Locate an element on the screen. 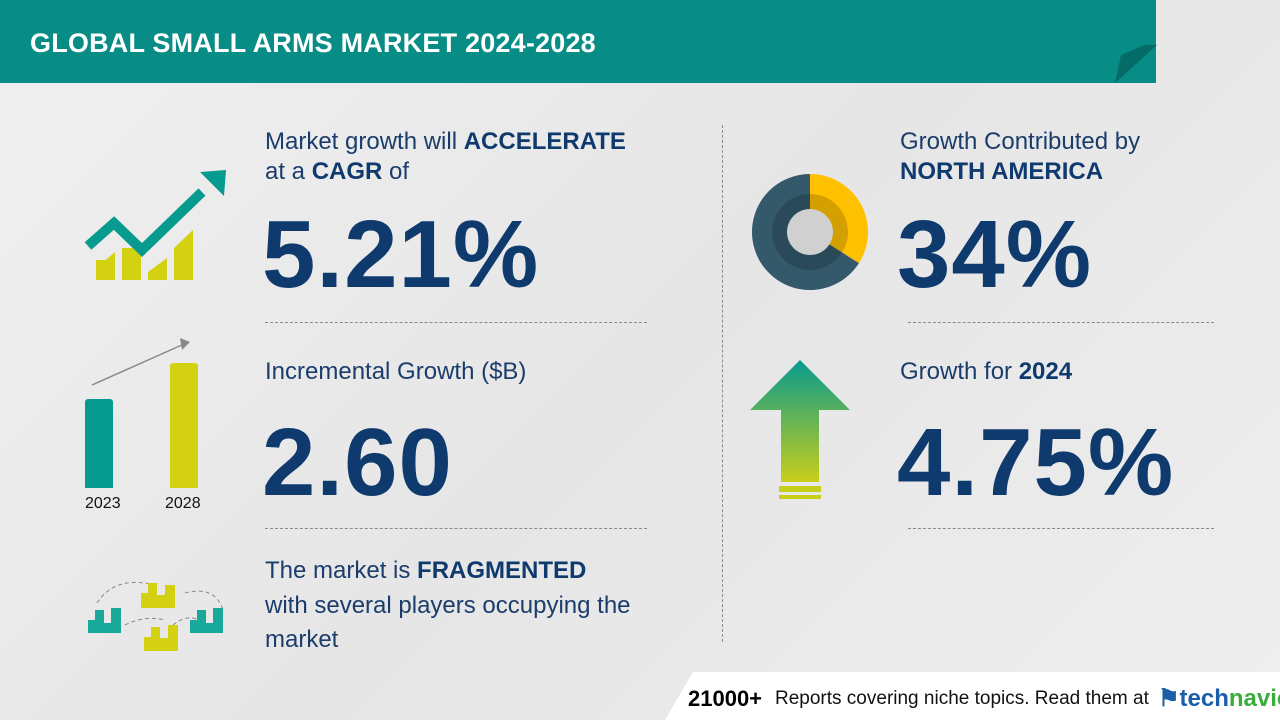 Image resolution: width=1280 pixels, height=720 pixels. buildings-network-icon is located at coordinates (156, 616).